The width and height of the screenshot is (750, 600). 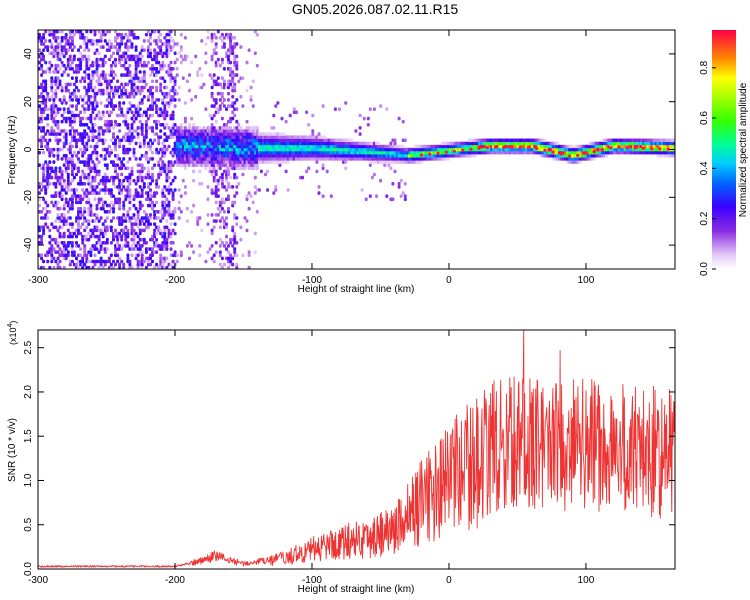 I want to click on colorbar-tick-label: 0.8, so click(x=704, y=67).